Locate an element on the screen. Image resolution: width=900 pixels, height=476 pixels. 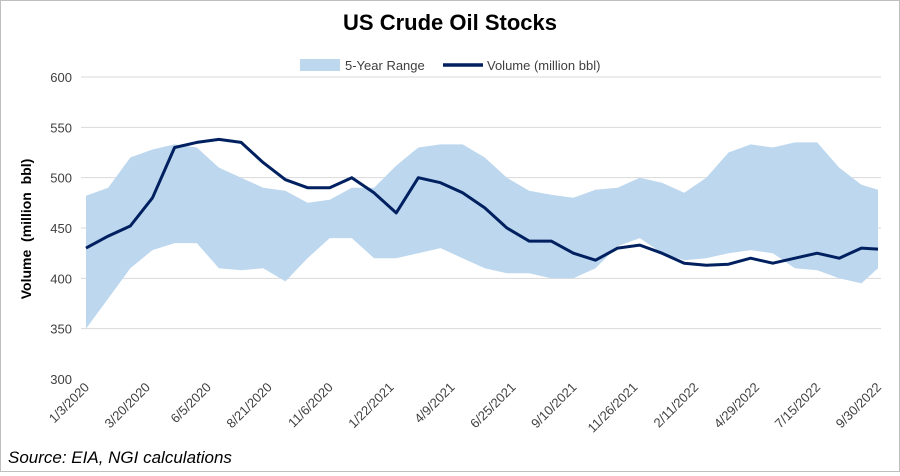
x-tick-label: 9/10/2021 is located at coordinates (554, 406).